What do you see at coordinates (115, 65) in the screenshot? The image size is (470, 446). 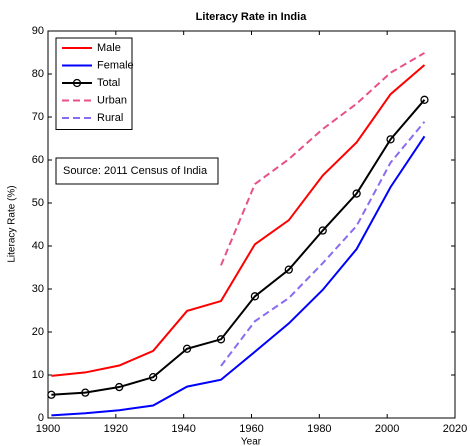 I see `legend-label: Female` at bounding box center [115, 65].